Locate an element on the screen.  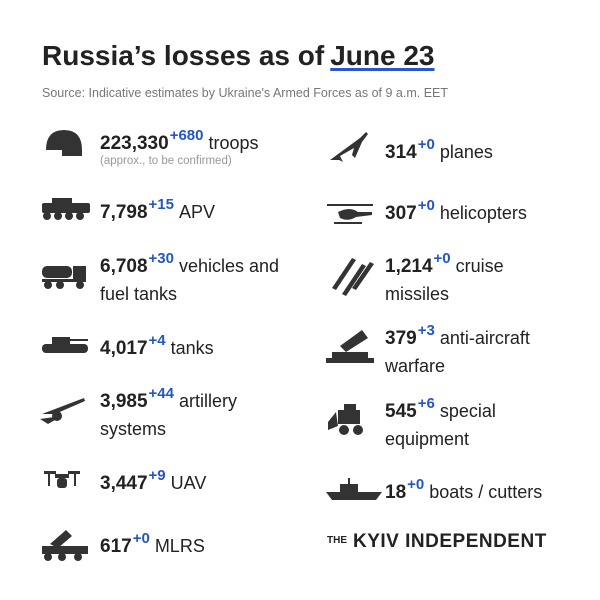
loss-value: 6,708 is located at coordinates (124, 266).